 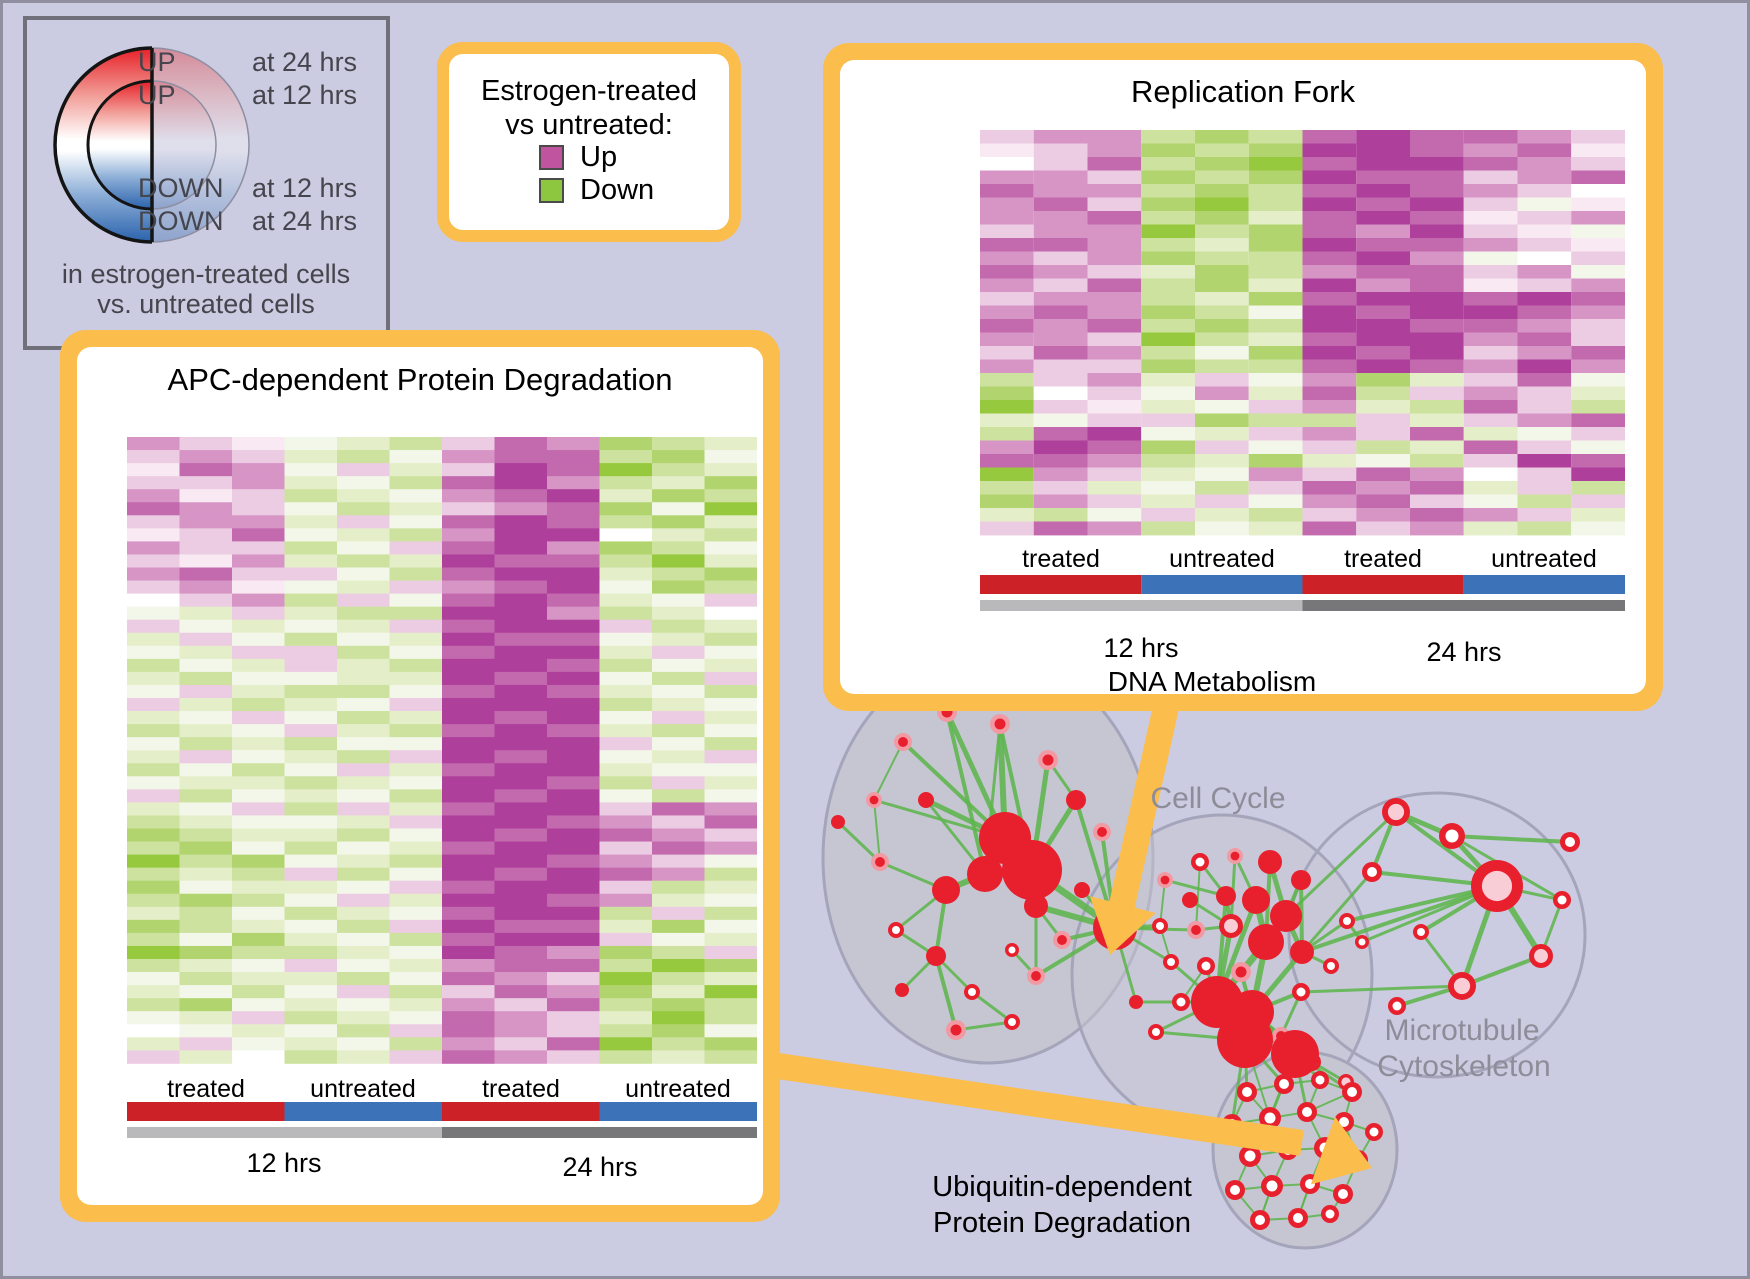 I want to click on apc-time-label-24: 24 hrs, so click(x=599, y=1167).